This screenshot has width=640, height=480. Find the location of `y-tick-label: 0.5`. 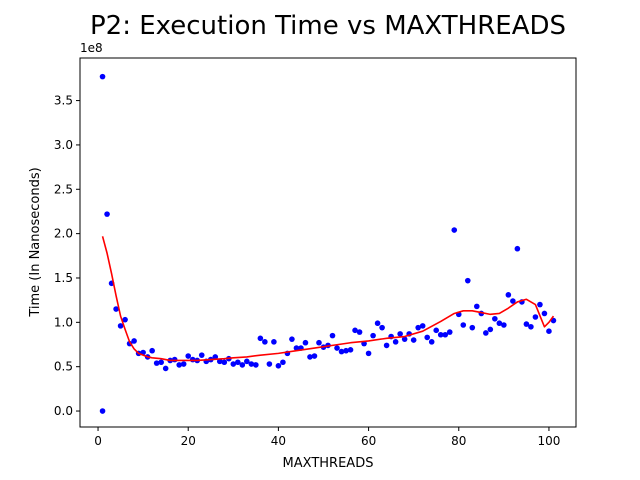

y-tick-label: 0.5 is located at coordinates (63, 367).